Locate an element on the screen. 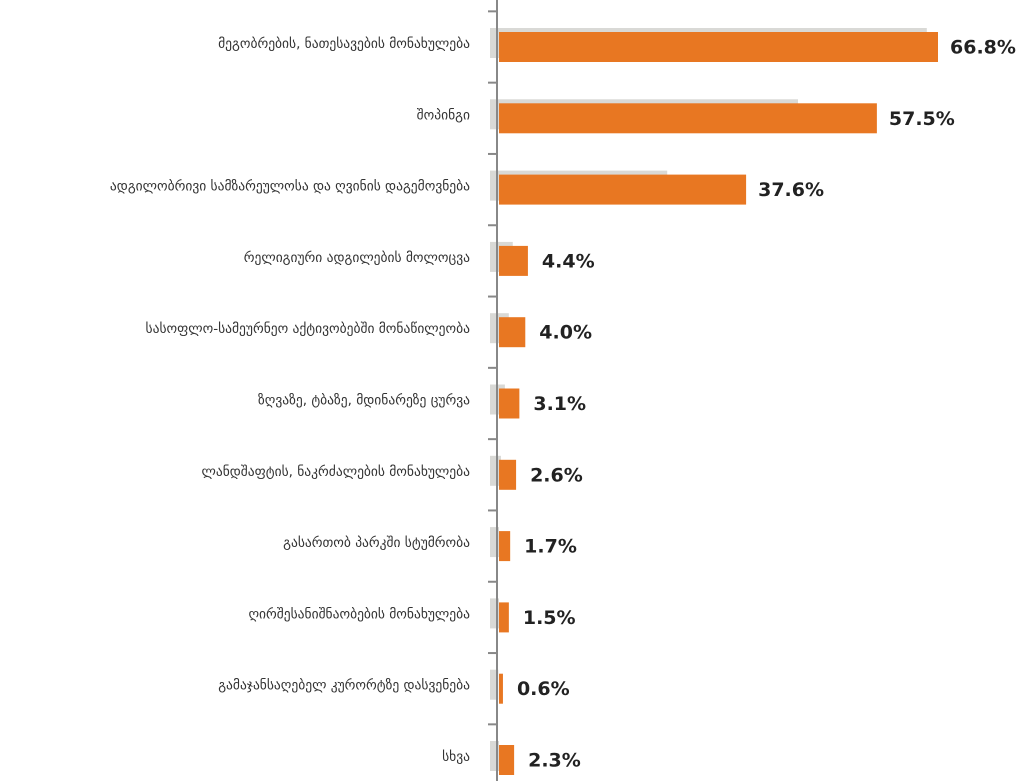 This screenshot has height=781, width=1029. value-label: 37.6% is located at coordinates (791, 190).